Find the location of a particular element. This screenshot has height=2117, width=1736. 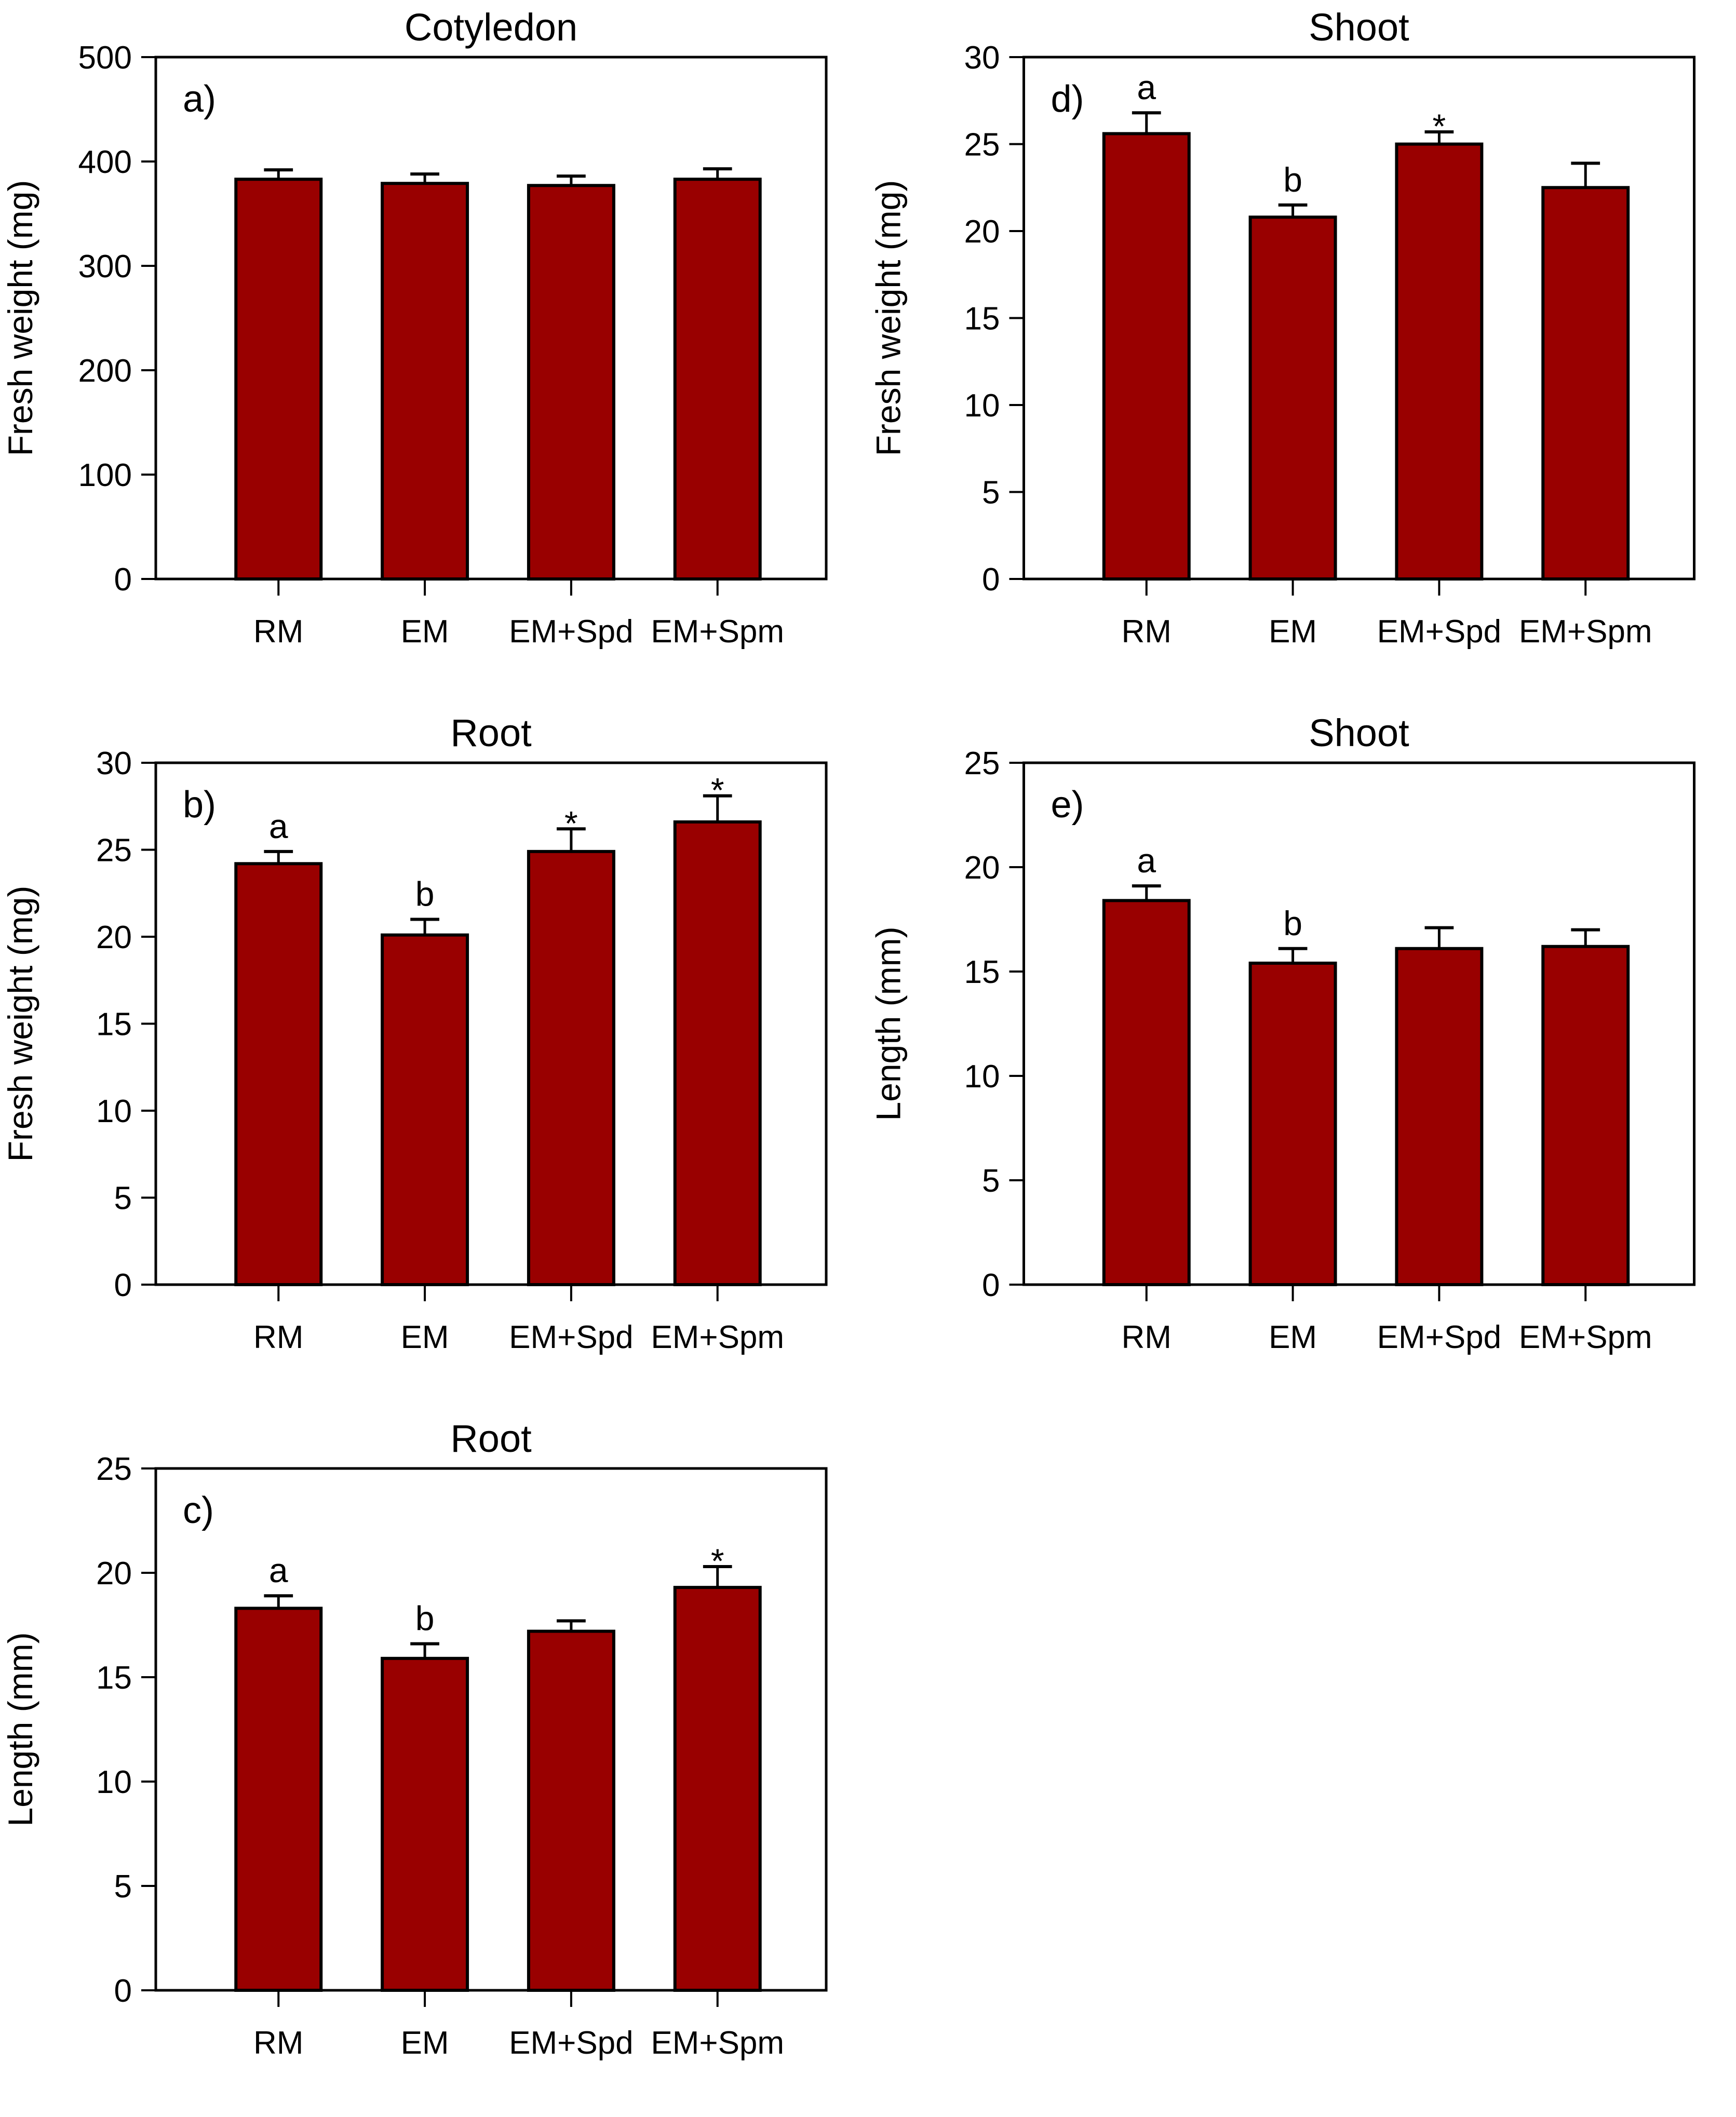

y-tick-label: 400 is located at coordinates (105, 162).